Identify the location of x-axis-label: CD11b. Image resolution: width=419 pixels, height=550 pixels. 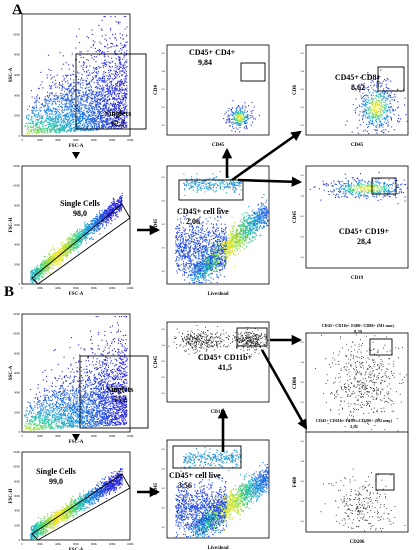
(218, 412).